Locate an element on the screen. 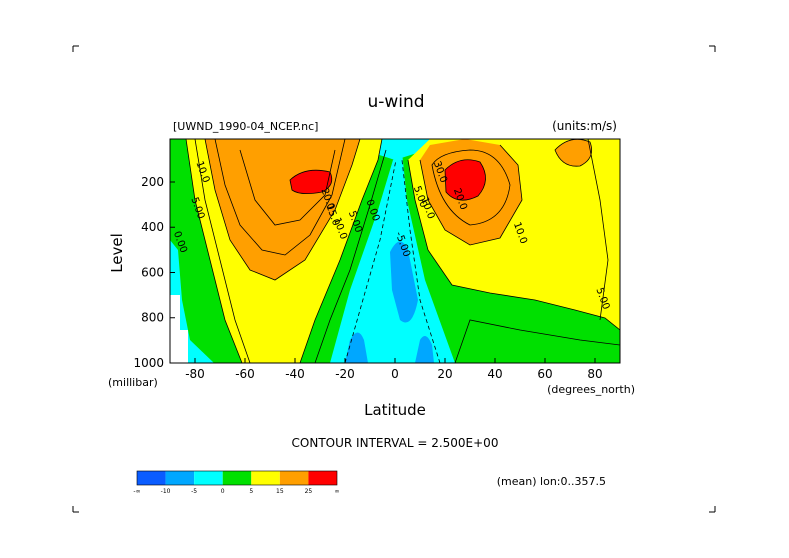 The width and height of the screenshot is (789, 558). colorbar-label: 5 is located at coordinates (251, 491).